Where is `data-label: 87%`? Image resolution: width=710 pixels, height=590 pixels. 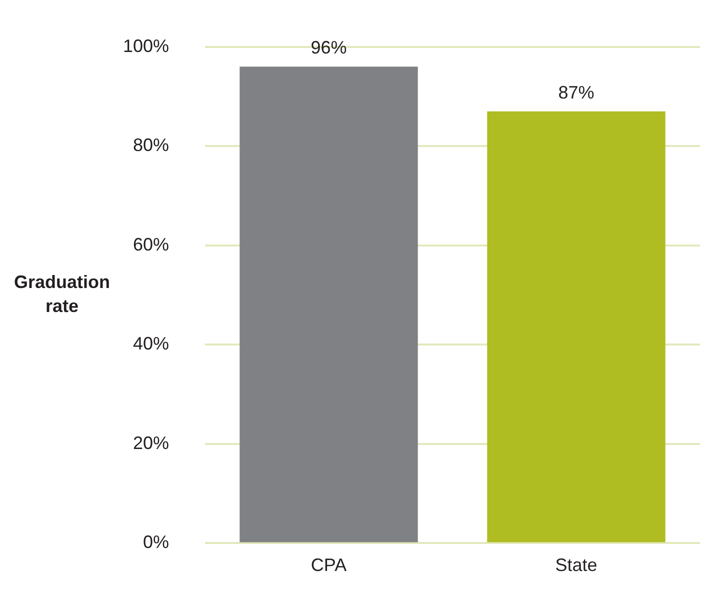 data-label: 87% is located at coordinates (576, 92).